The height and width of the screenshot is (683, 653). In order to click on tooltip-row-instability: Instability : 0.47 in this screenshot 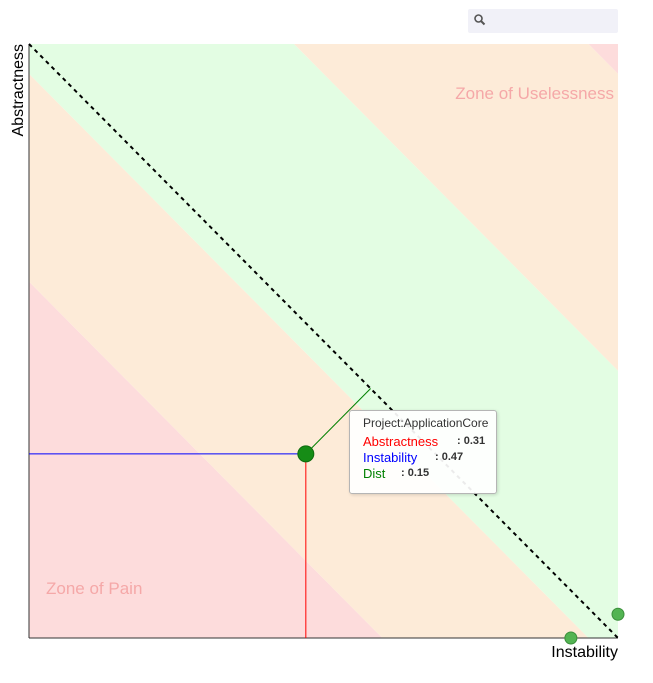, I will do `click(428, 458)`.